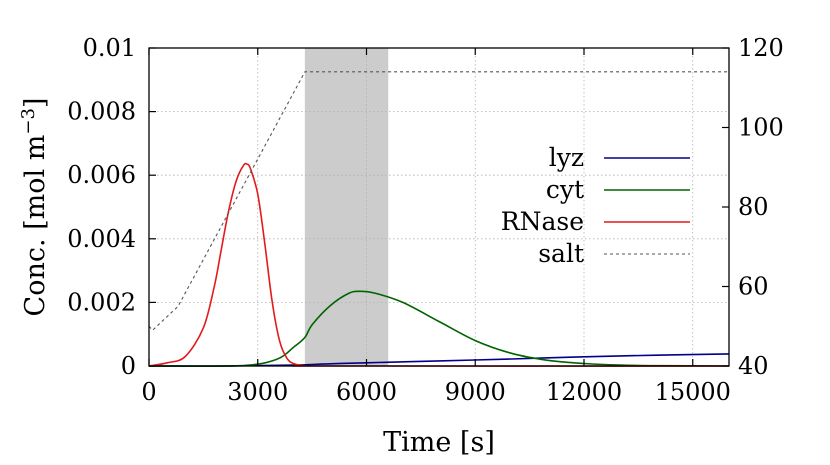 This screenshot has height=465, width=830. Describe the element at coordinates (101, 239) in the screenshot. I see `y-tick-label-2: 0.004` at that location.